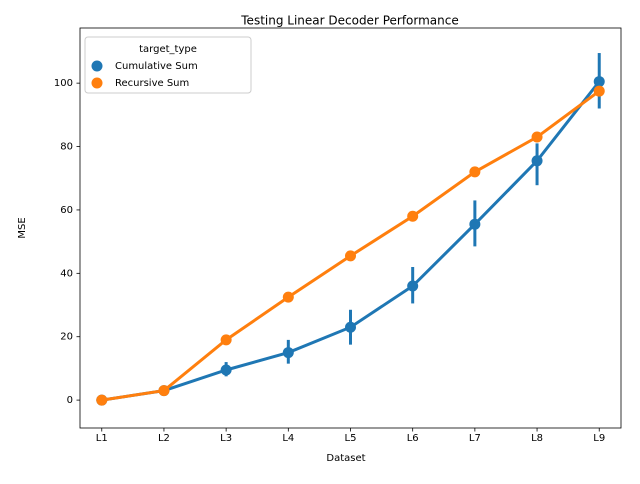 The height and width of the screenshot is (484, 640). Describe the element at coordinates (349, 21) in the screenshot. I see `chart-title: Testing Linear Decoder Performance` at that location.